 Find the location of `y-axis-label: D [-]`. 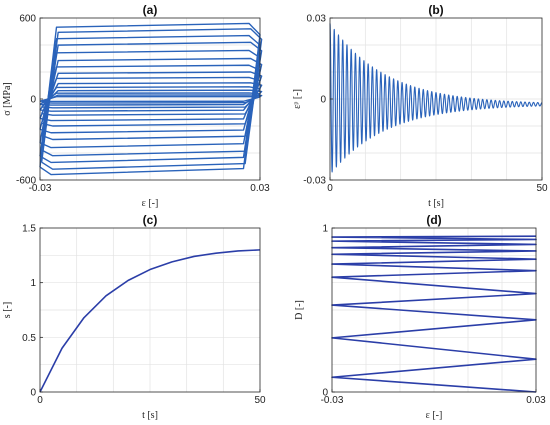

y-axis-label: D [-] is located at coordinates (299, 310).